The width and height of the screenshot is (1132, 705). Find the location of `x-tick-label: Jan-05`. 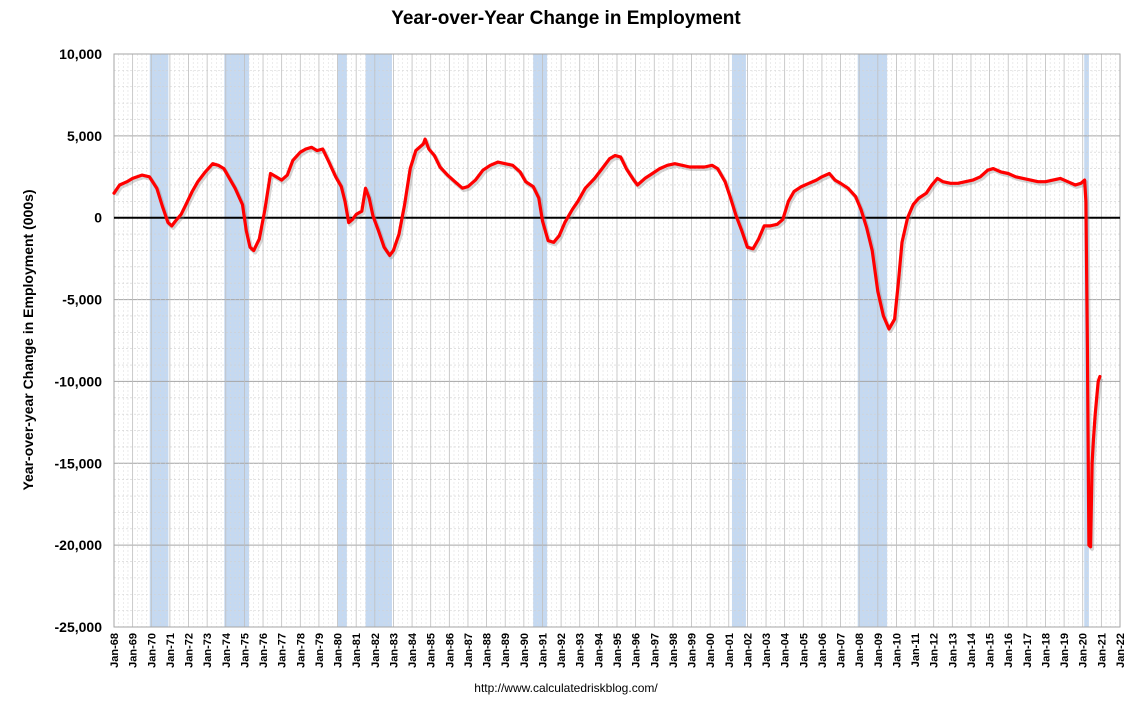

x-tick-label: Jan-05 is located at coordinates (804, 650).